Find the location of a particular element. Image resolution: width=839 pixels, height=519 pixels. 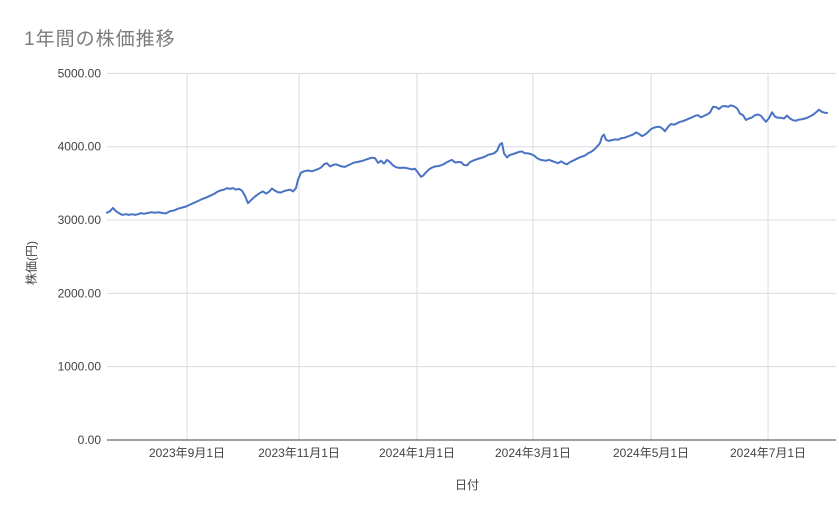

y-tick-label: 2000.00 is located at coordinates (80, 293).